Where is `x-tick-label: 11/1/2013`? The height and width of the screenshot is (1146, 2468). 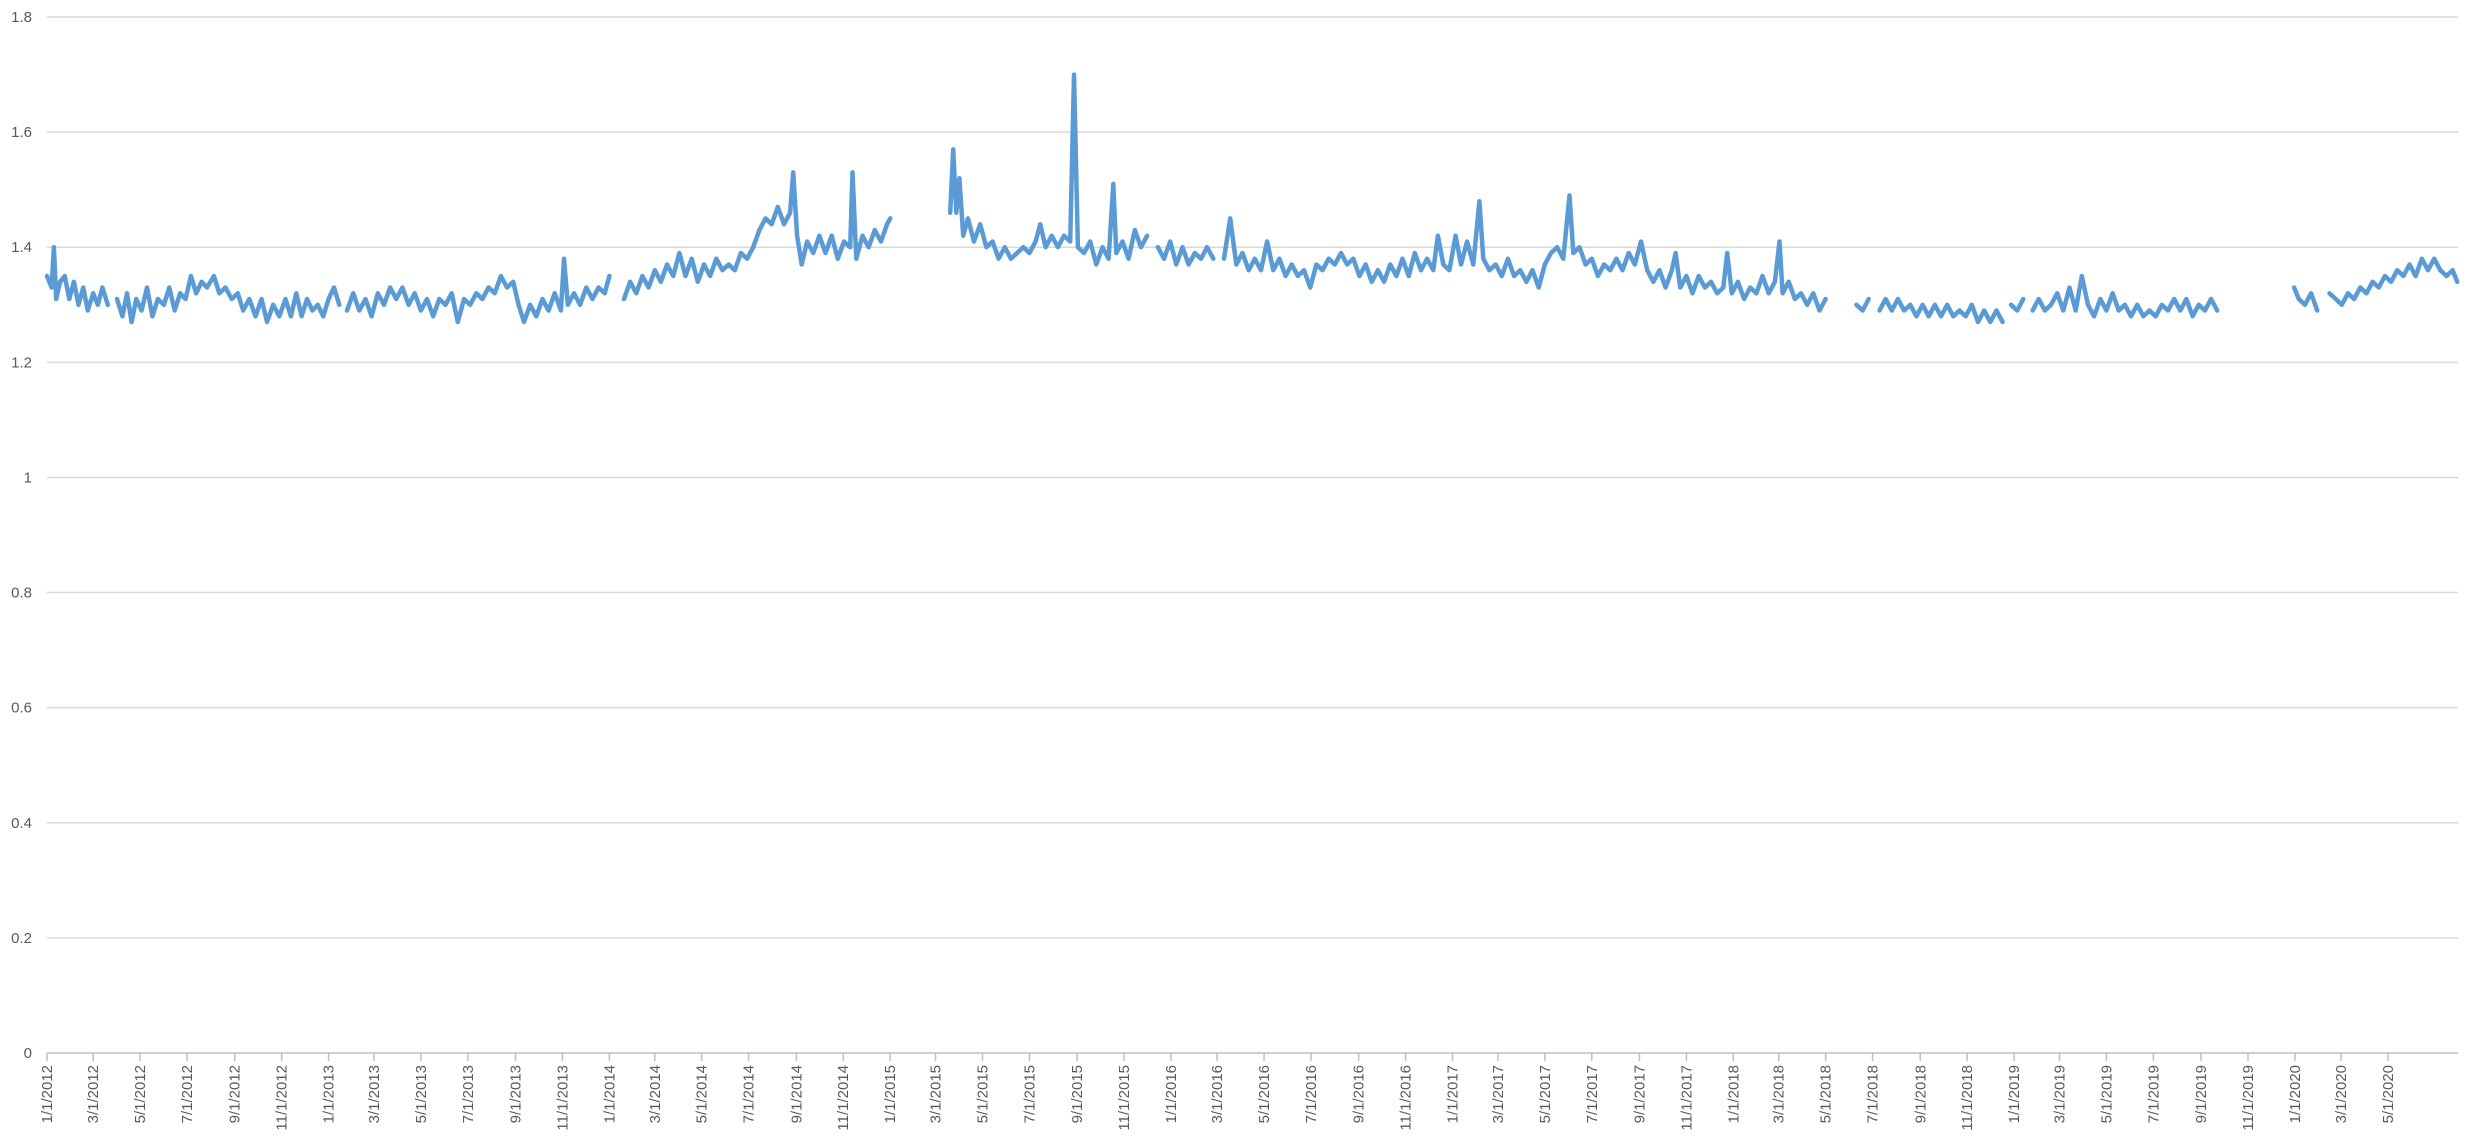 x-tick-label: 11/1/2013 is located at coordinates (562, 1098).